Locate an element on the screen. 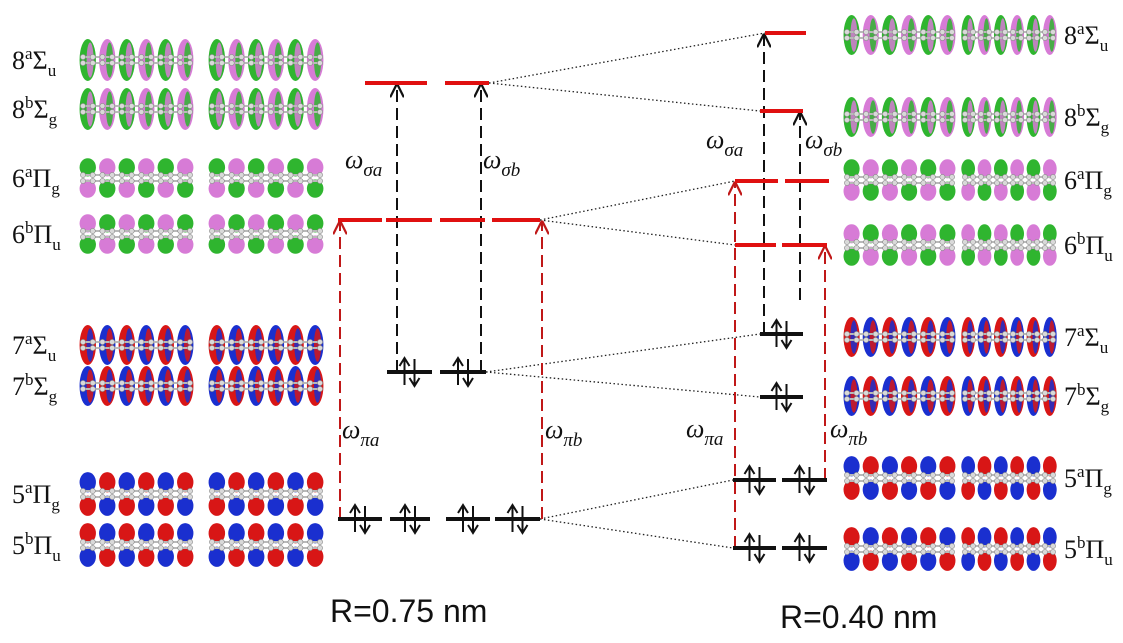 The height and width of the screenshot is (643, 1123). orbital-label-left-7b: 7bΣg is located at coordinates (35, 388).